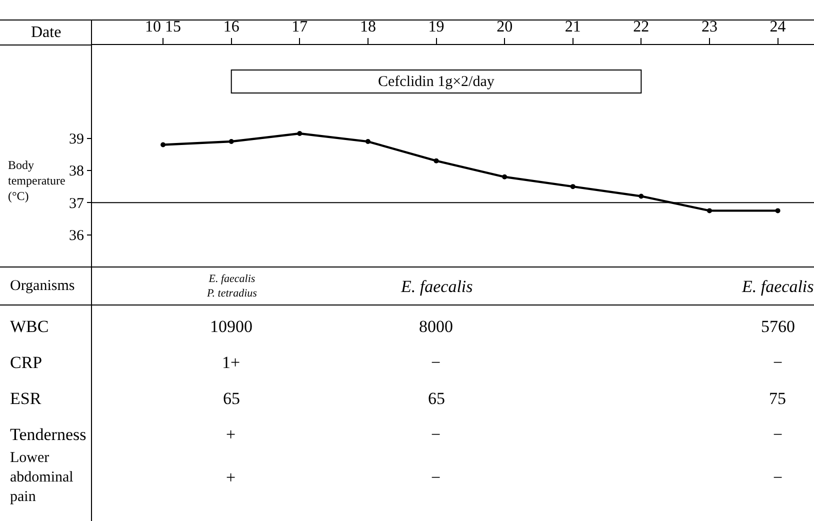 This screenshot has height=521, width=814. I want to click on text: E. faecalis P. tetradius, so click(231, 286).